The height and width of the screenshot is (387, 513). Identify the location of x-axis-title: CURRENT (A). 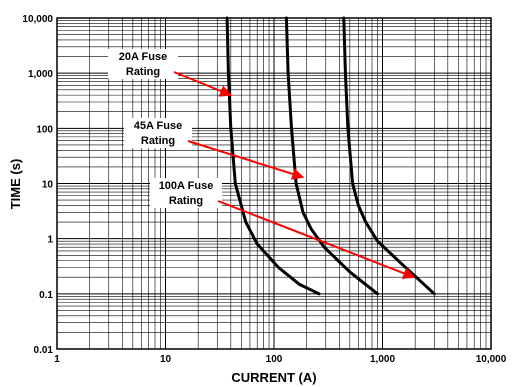
(273, 377).